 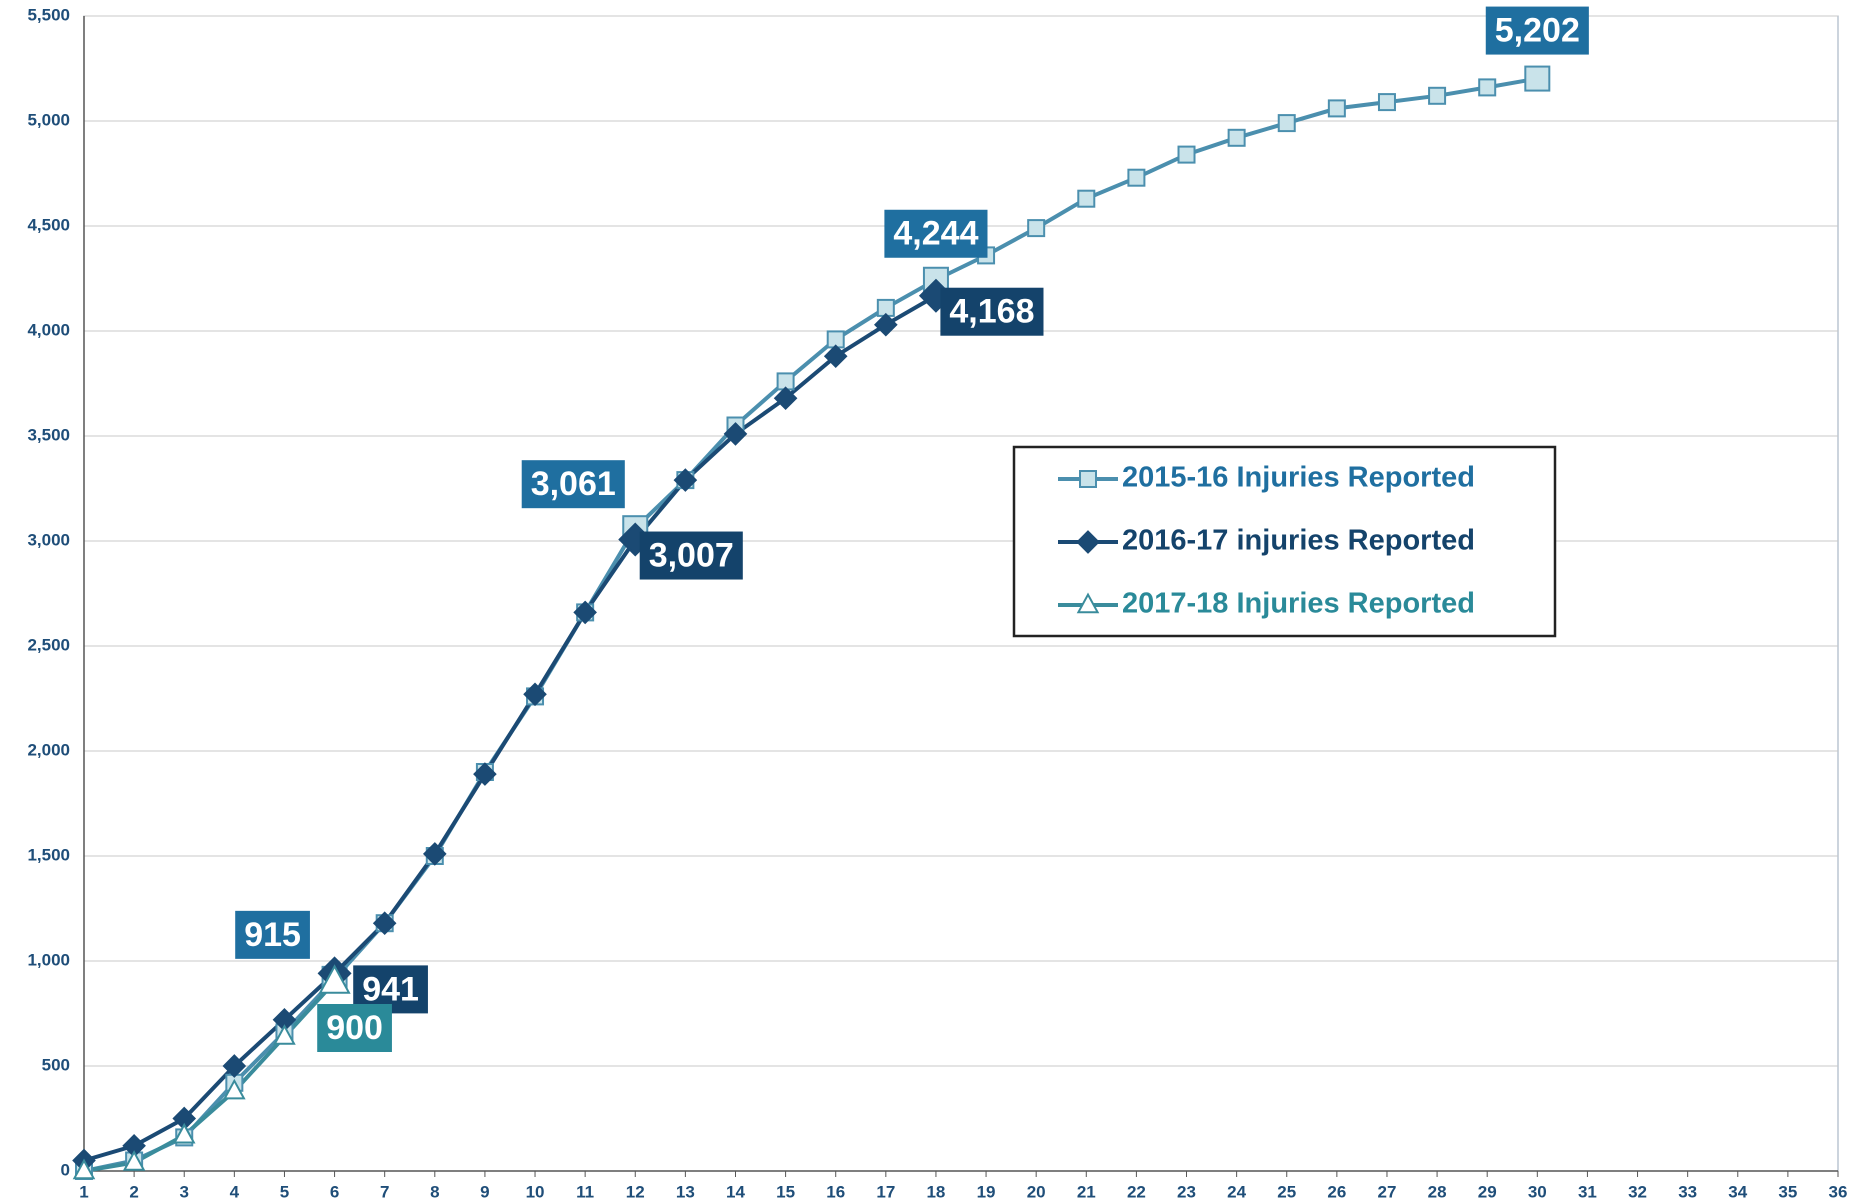 What do you see at coordinates (390, 989) in the screenshot?
I see `data-label: 941` at bounding box center [390, 989].